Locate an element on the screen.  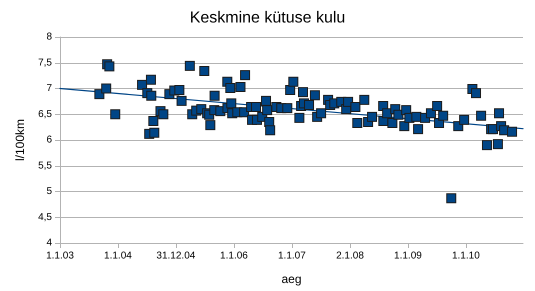
y-tick-label: 7 is located at coordinates (49, 88).